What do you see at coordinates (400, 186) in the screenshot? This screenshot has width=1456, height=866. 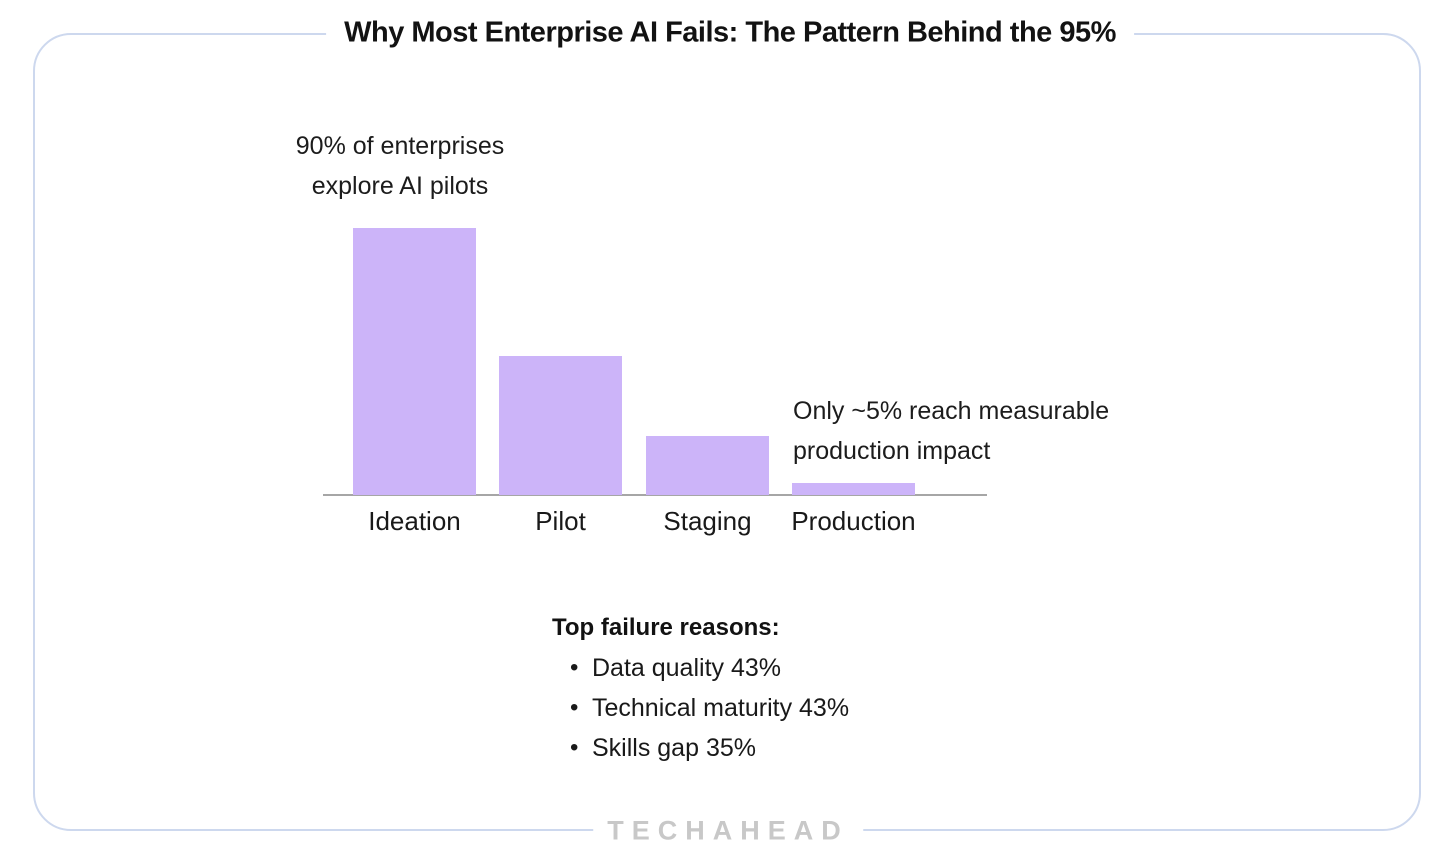 I see `annotation-ideation-line2: explore AI pilots` at bounding box center [400, 186].